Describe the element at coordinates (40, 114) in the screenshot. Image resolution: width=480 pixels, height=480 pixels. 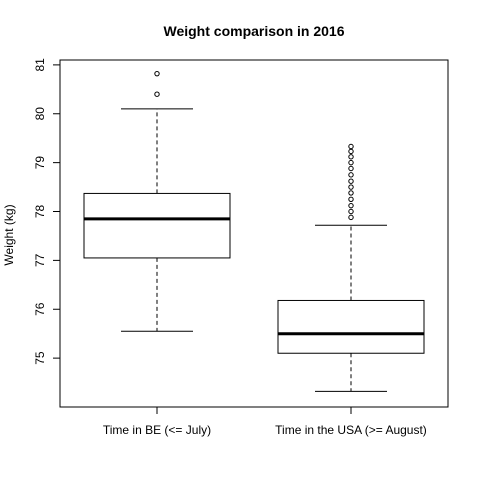
I see `y-tick-label: 80` at that location.